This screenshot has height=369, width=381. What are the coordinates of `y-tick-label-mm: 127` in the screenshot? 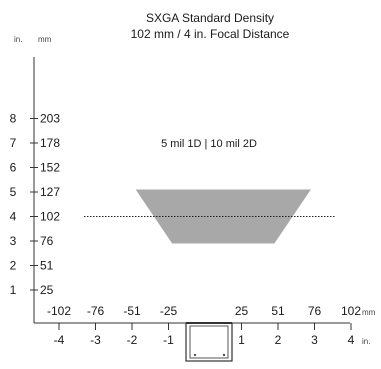 It's located at (50, 192).